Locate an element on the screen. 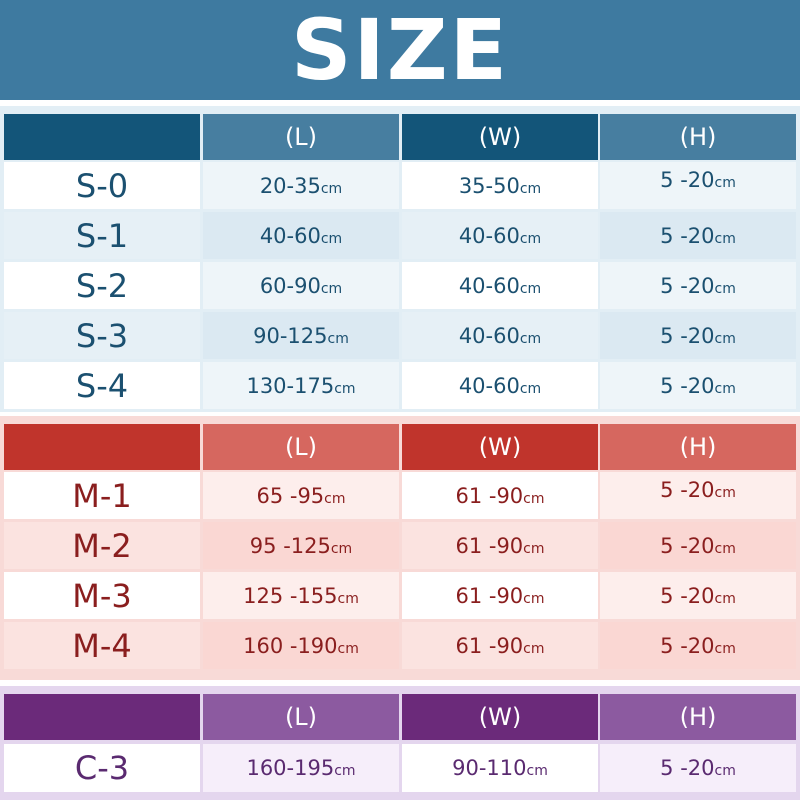  title-banner: SIZE is located at coordinates (400, 50).